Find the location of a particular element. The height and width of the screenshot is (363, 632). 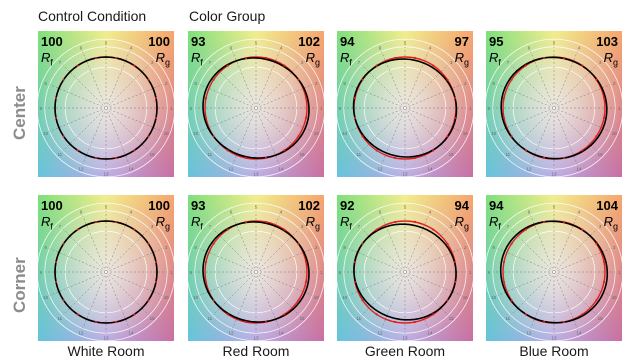

row-label-center: Center is located at coordinates (19, 113).